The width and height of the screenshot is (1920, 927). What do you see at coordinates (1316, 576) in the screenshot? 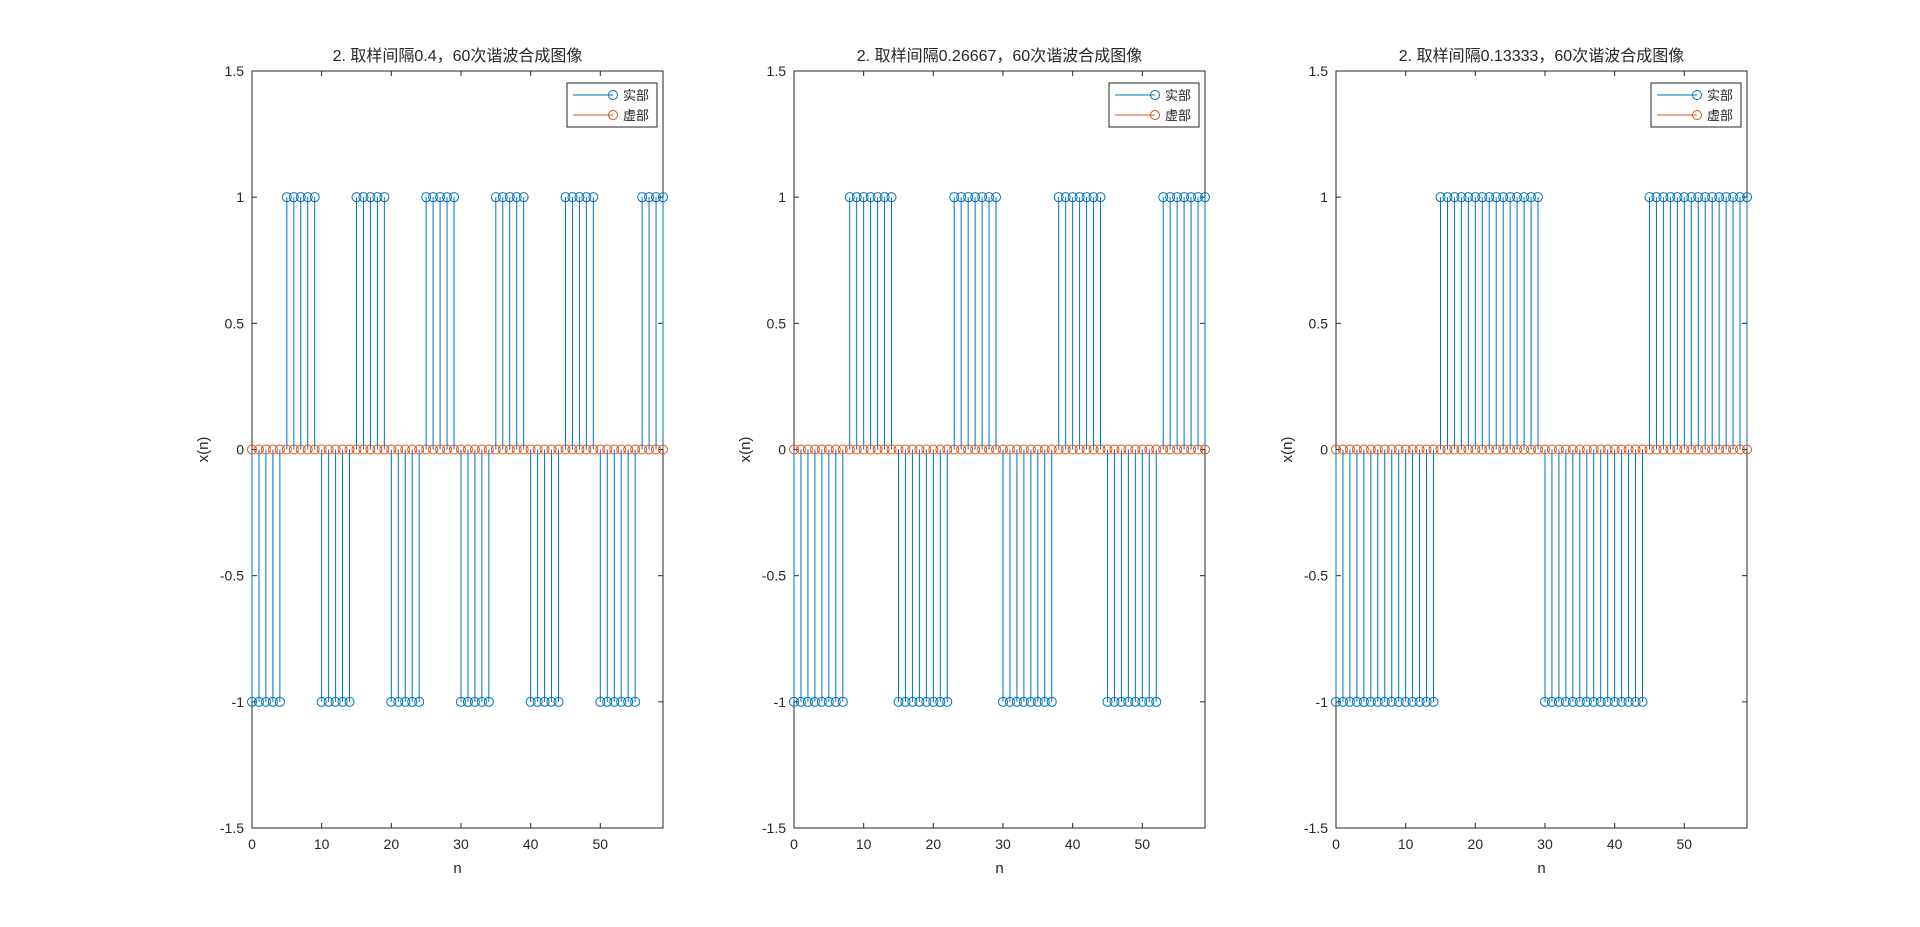
I see `y-tick-label: -0.5` at bounding box center [1316, 576].